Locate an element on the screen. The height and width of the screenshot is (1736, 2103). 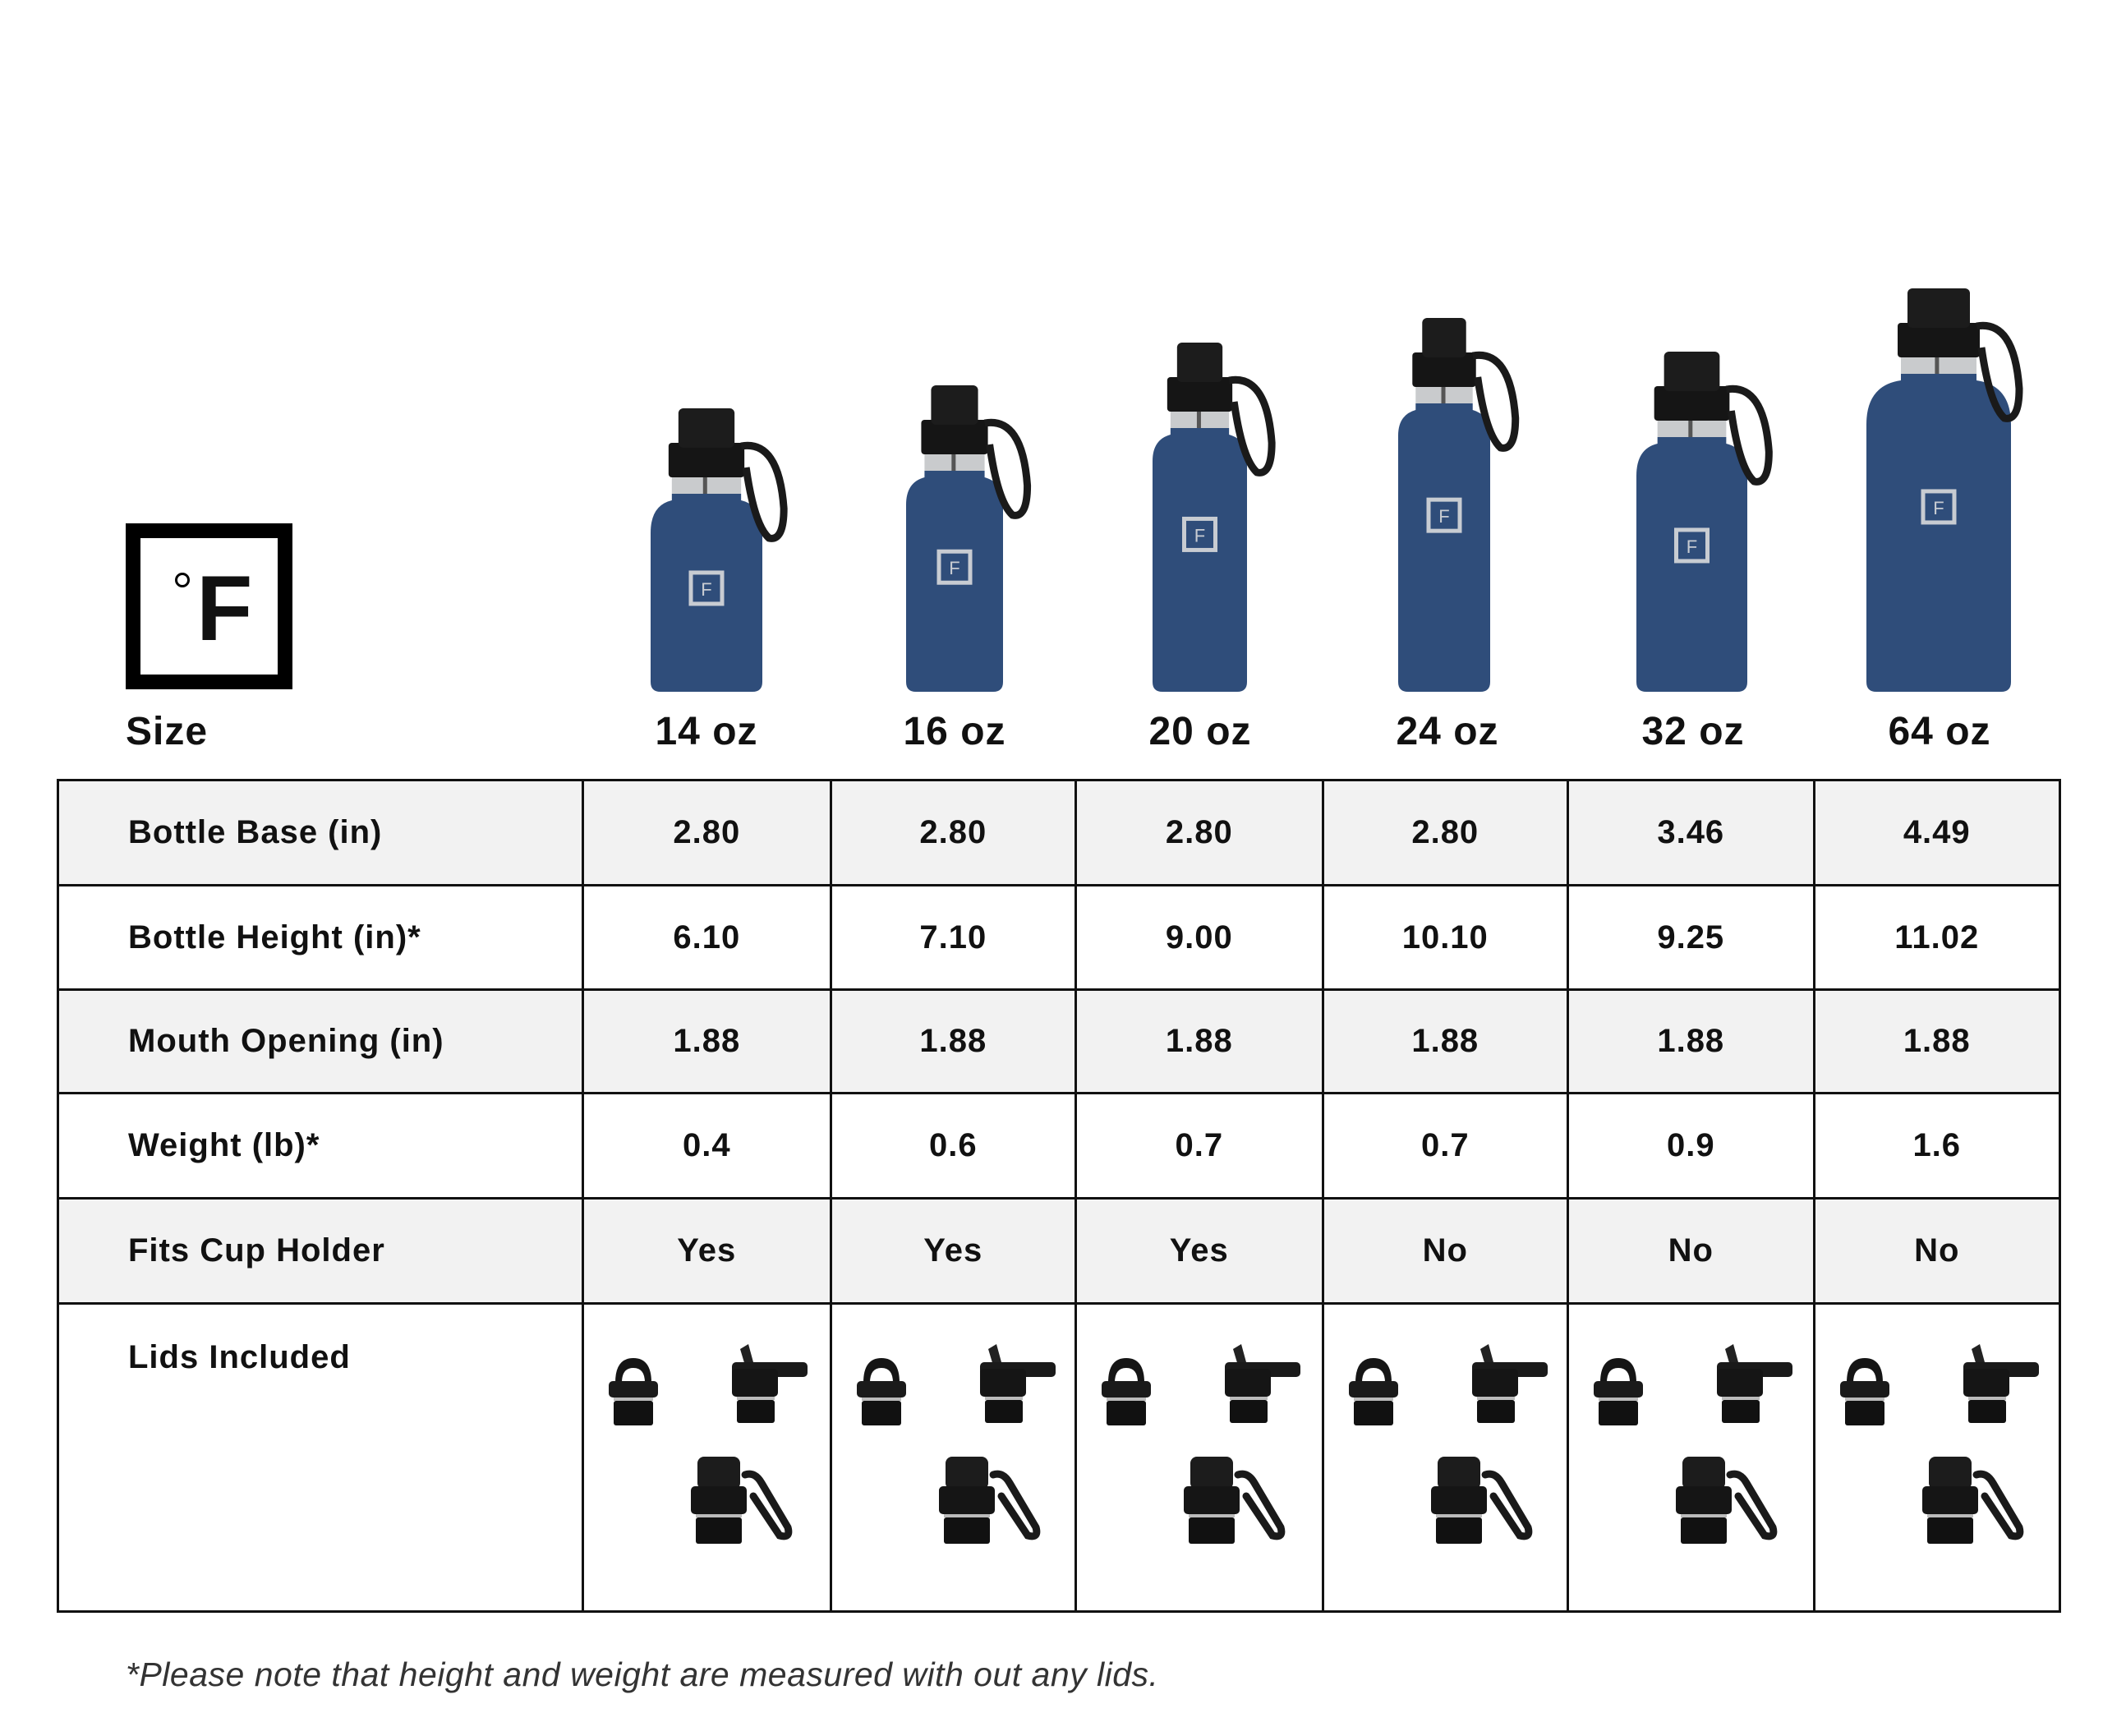
row-label: Weight (lb)* is located at coordinates (322, 1146).